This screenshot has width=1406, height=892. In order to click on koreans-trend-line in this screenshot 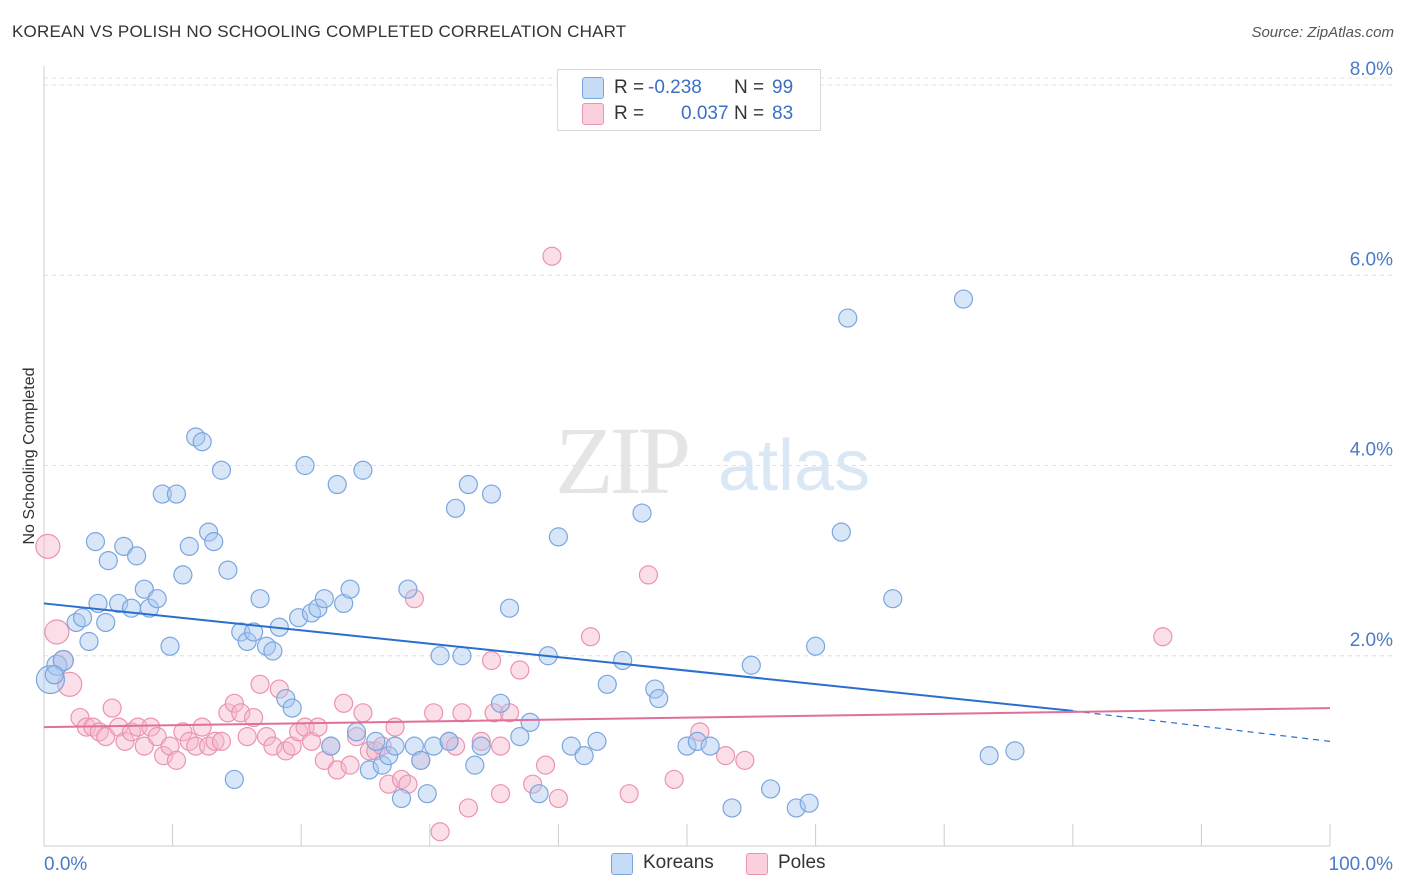, I will do `click(558, 657)`.